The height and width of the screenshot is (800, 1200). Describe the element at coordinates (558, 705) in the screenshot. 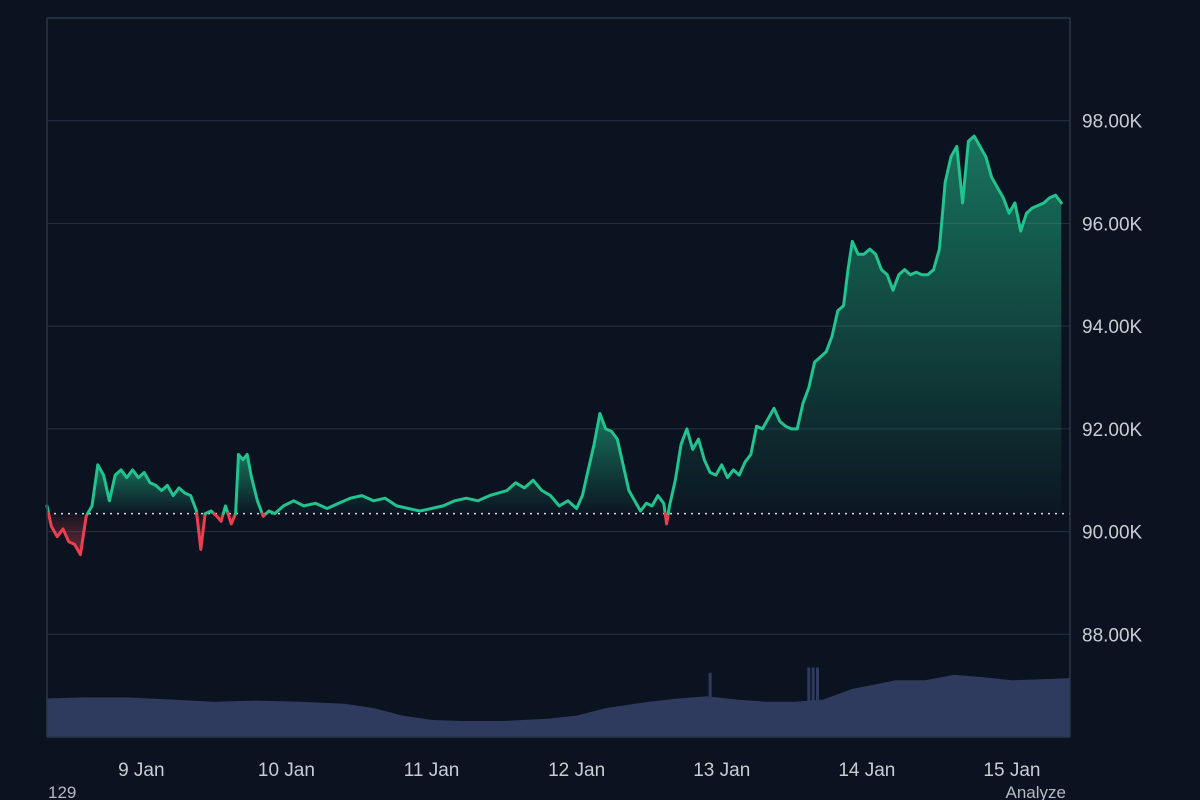

I see `volume-area` at that location.